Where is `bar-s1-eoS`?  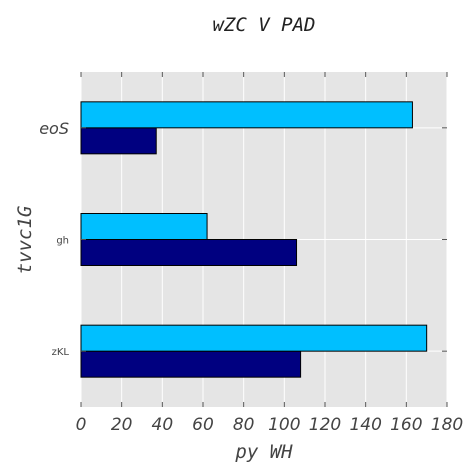 bar-s1-eoS is located at coordinates (246, 115).